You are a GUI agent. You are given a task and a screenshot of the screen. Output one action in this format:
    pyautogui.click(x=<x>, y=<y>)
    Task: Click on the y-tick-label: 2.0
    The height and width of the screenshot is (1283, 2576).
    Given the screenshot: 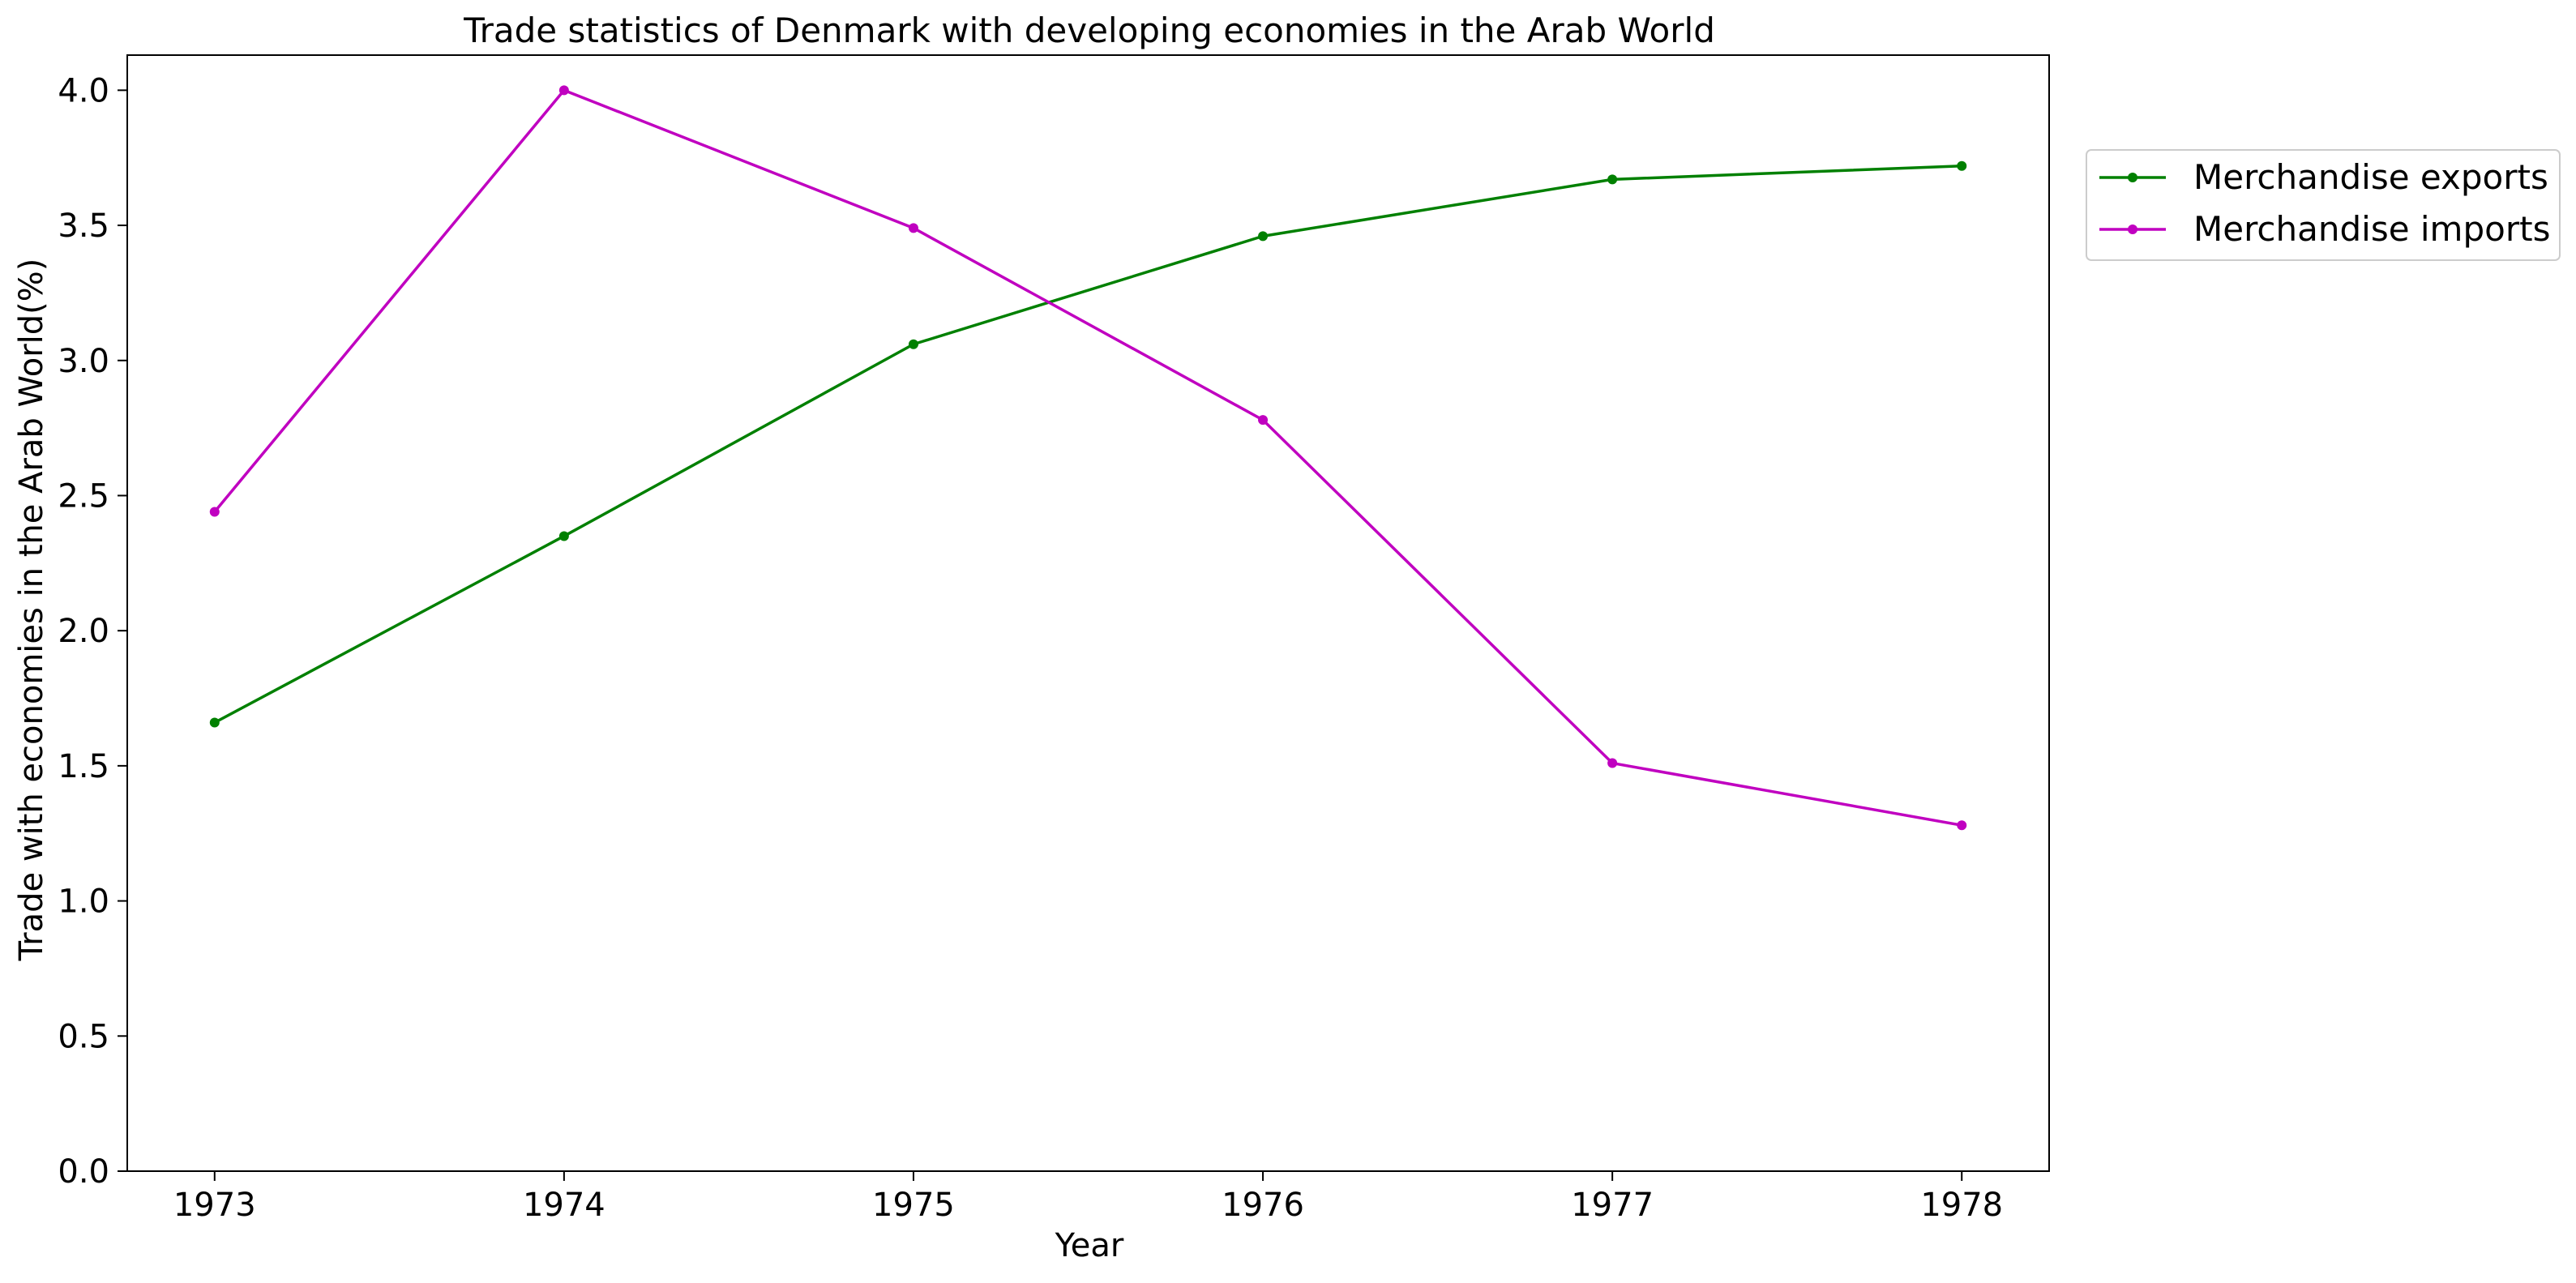 What is the action you would take?
    pyautogui.click(x=83, y=631)
    